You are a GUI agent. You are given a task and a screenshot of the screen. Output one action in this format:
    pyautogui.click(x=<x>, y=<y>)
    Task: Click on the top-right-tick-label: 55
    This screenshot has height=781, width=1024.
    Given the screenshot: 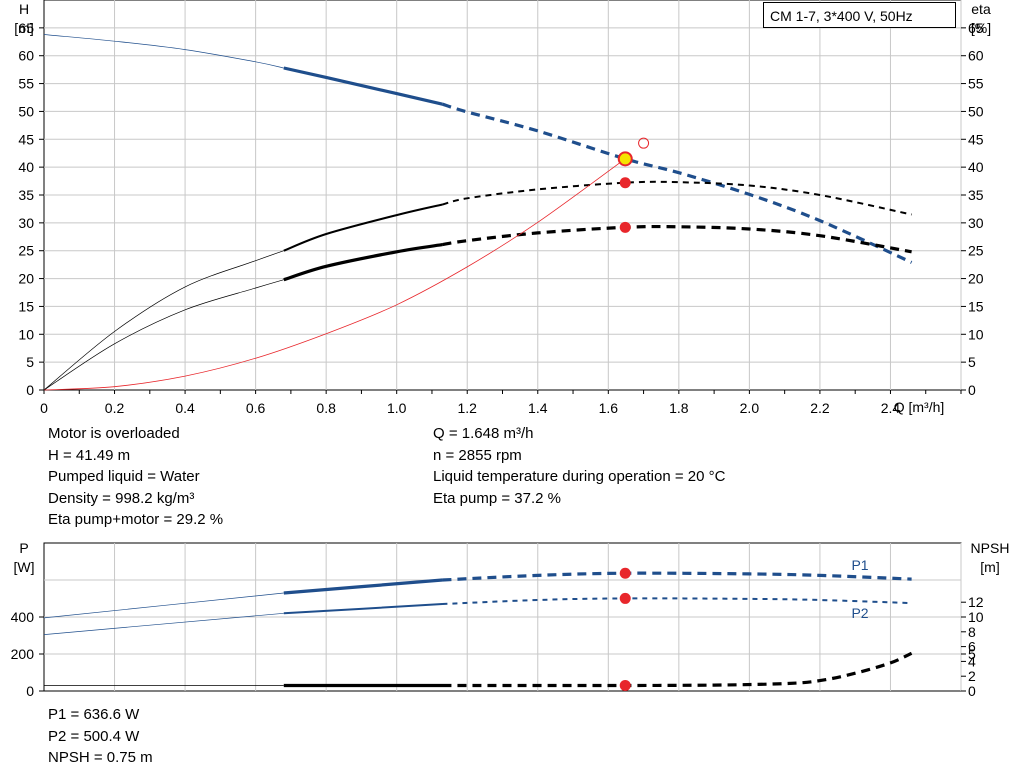 What is the action you would take?
    pyautogui.click(x=976, y=84)
    